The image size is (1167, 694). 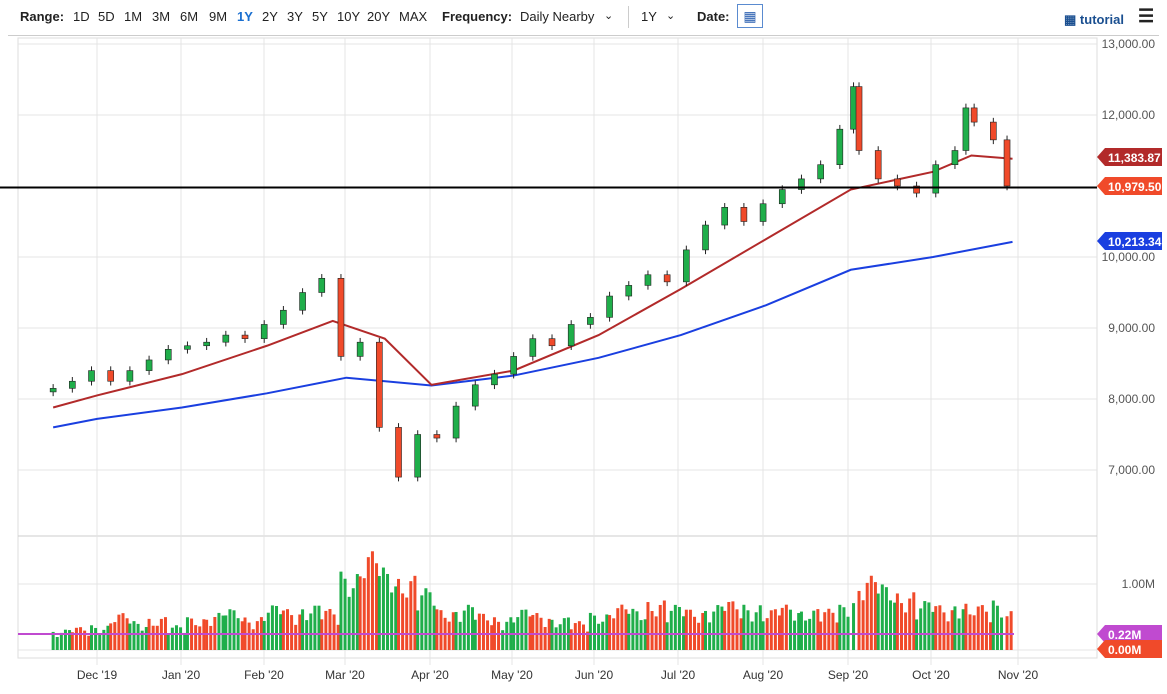 What do you see at coordinates (106, 16) in the screenshot?
I see `range-5d: 5D` at bounding box center [106, 16].